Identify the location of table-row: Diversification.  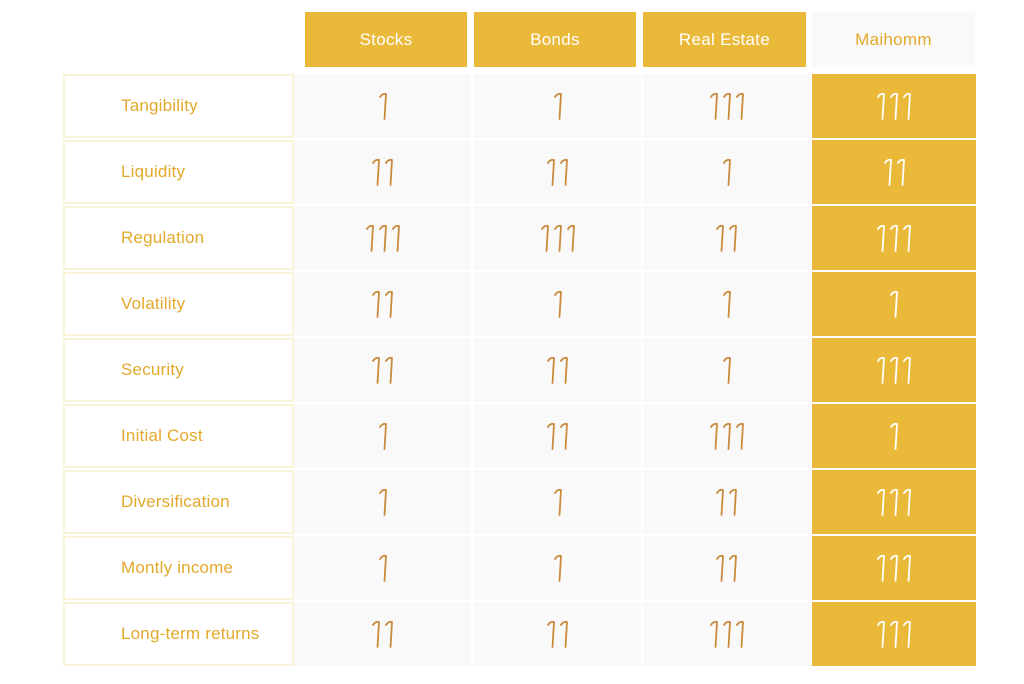
(519, 503).